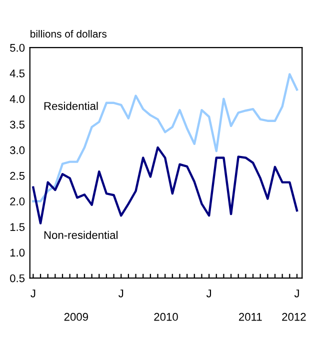 The image size is (318, 345). I want to click on y-tick-label: 3.0, so click(17, 150).